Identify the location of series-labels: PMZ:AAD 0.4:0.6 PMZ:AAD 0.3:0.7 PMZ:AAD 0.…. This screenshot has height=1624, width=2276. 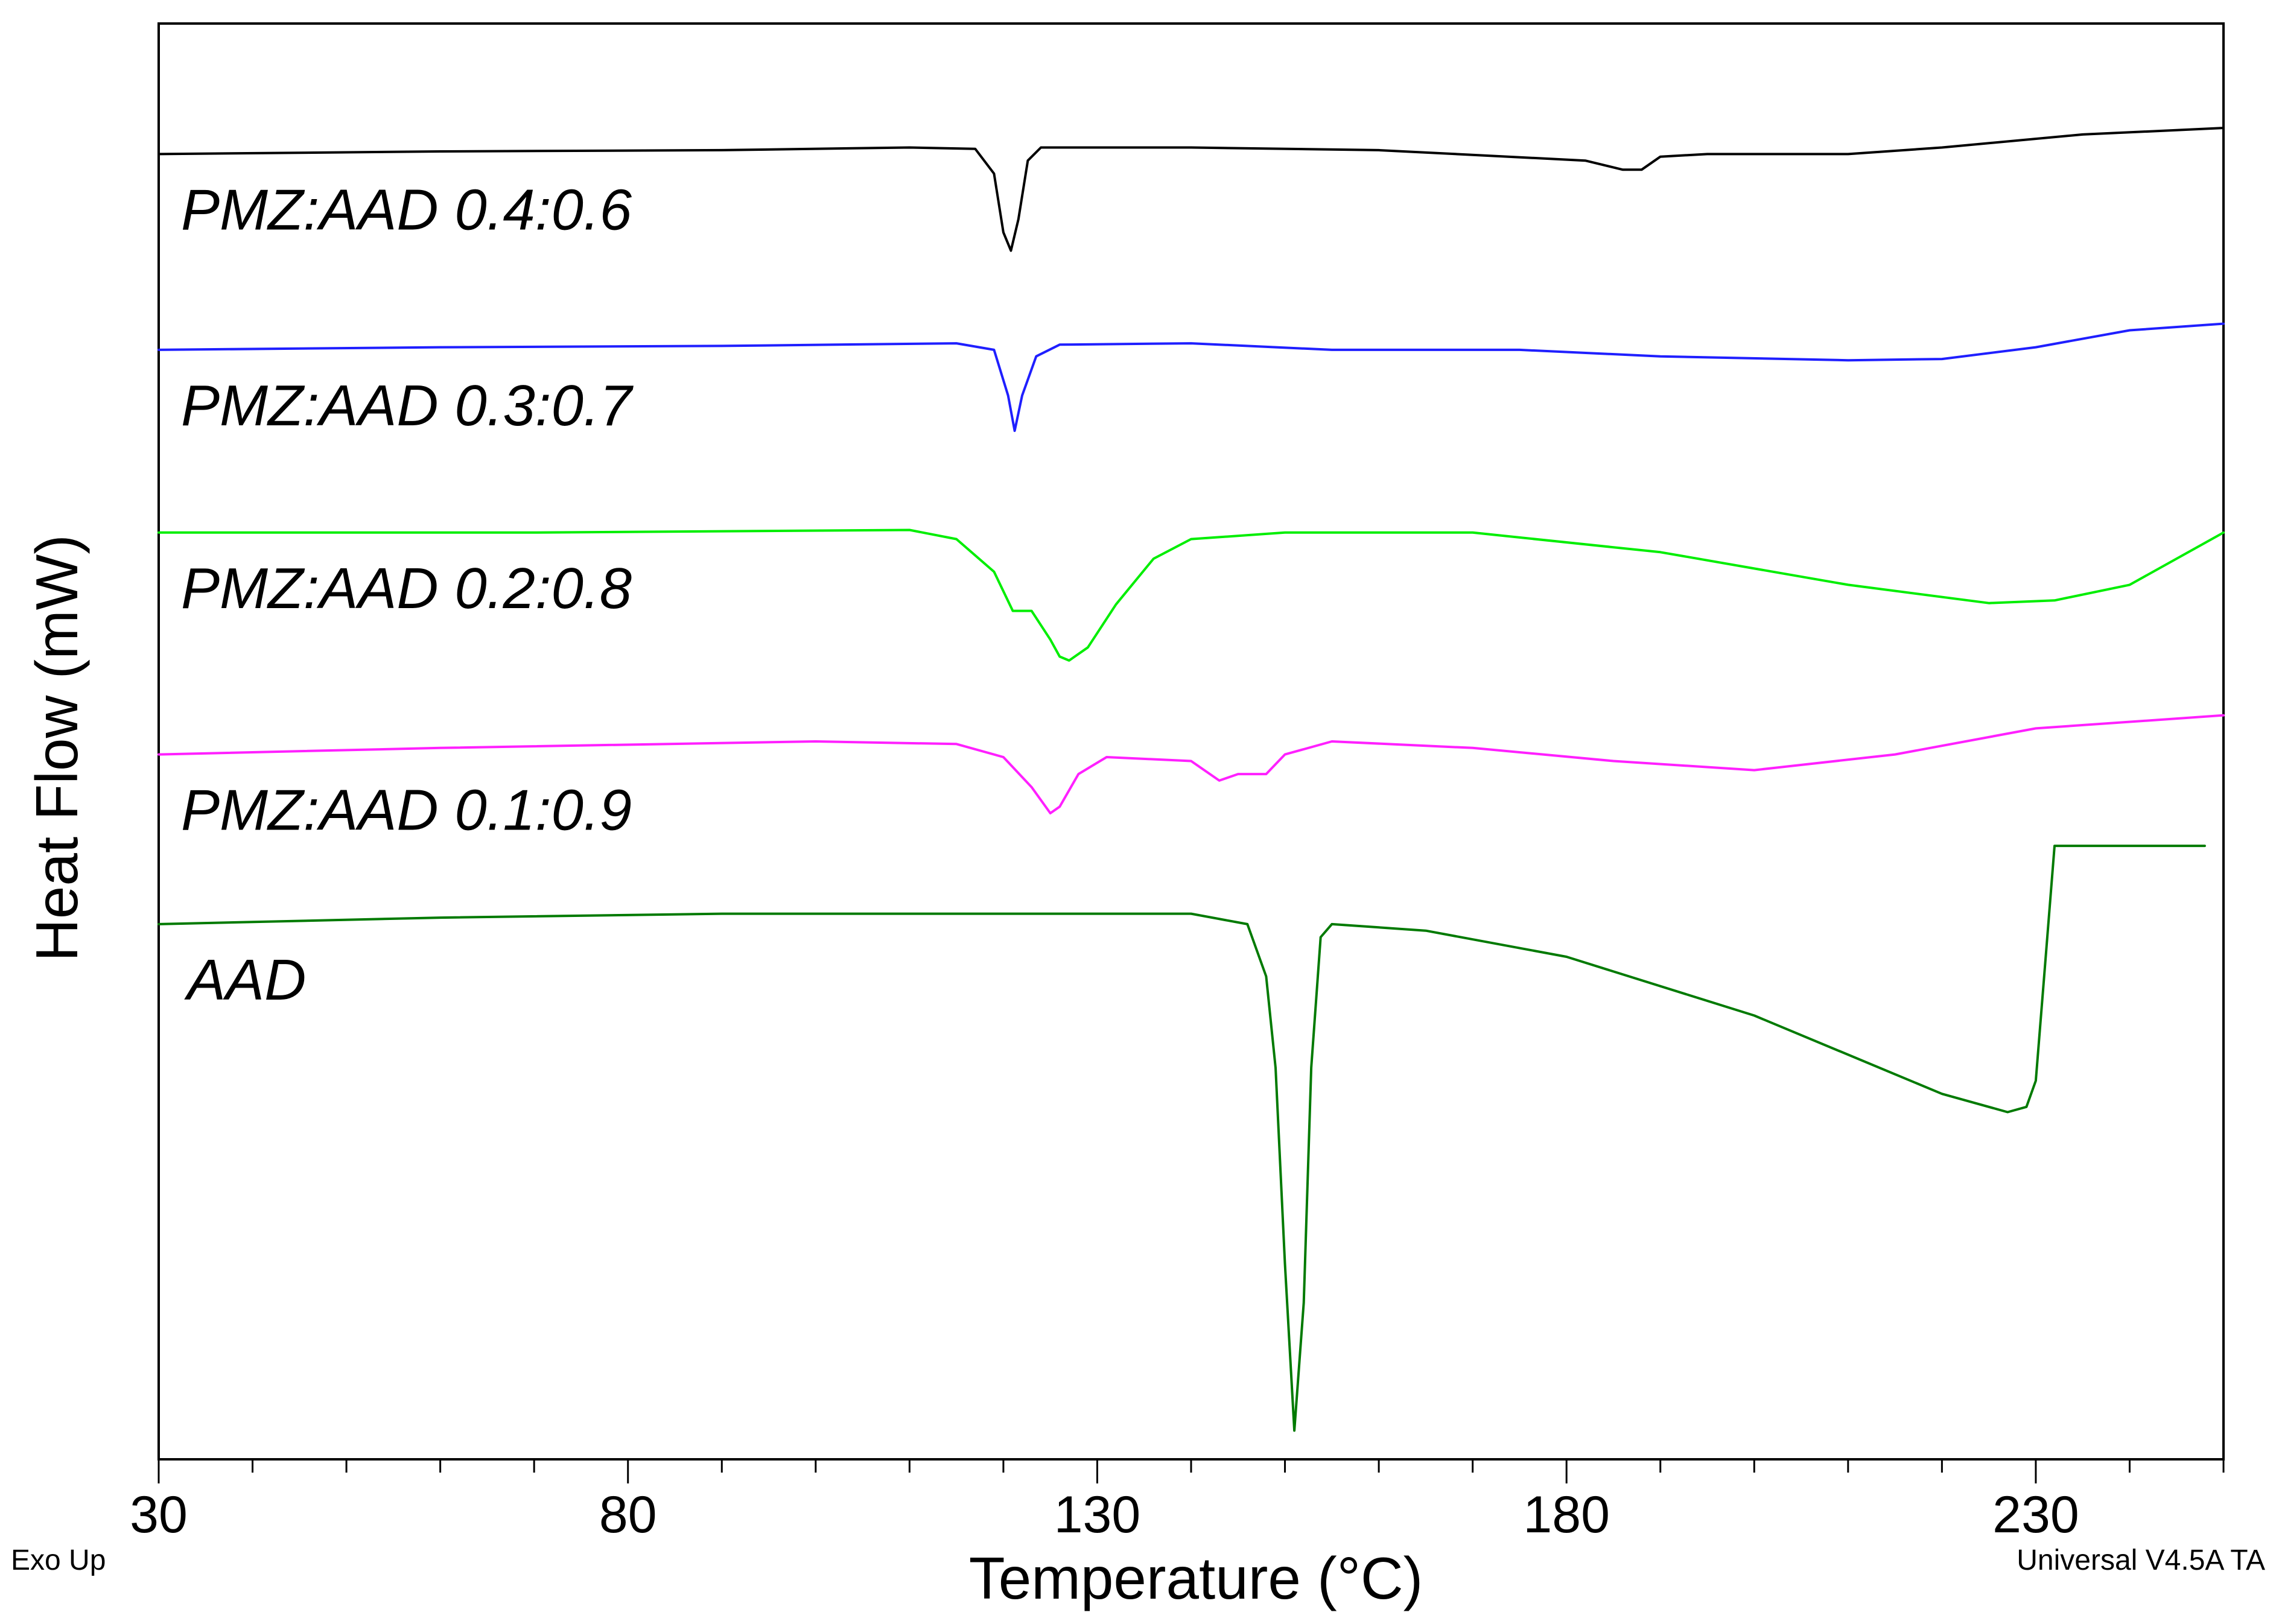
(407, 594).